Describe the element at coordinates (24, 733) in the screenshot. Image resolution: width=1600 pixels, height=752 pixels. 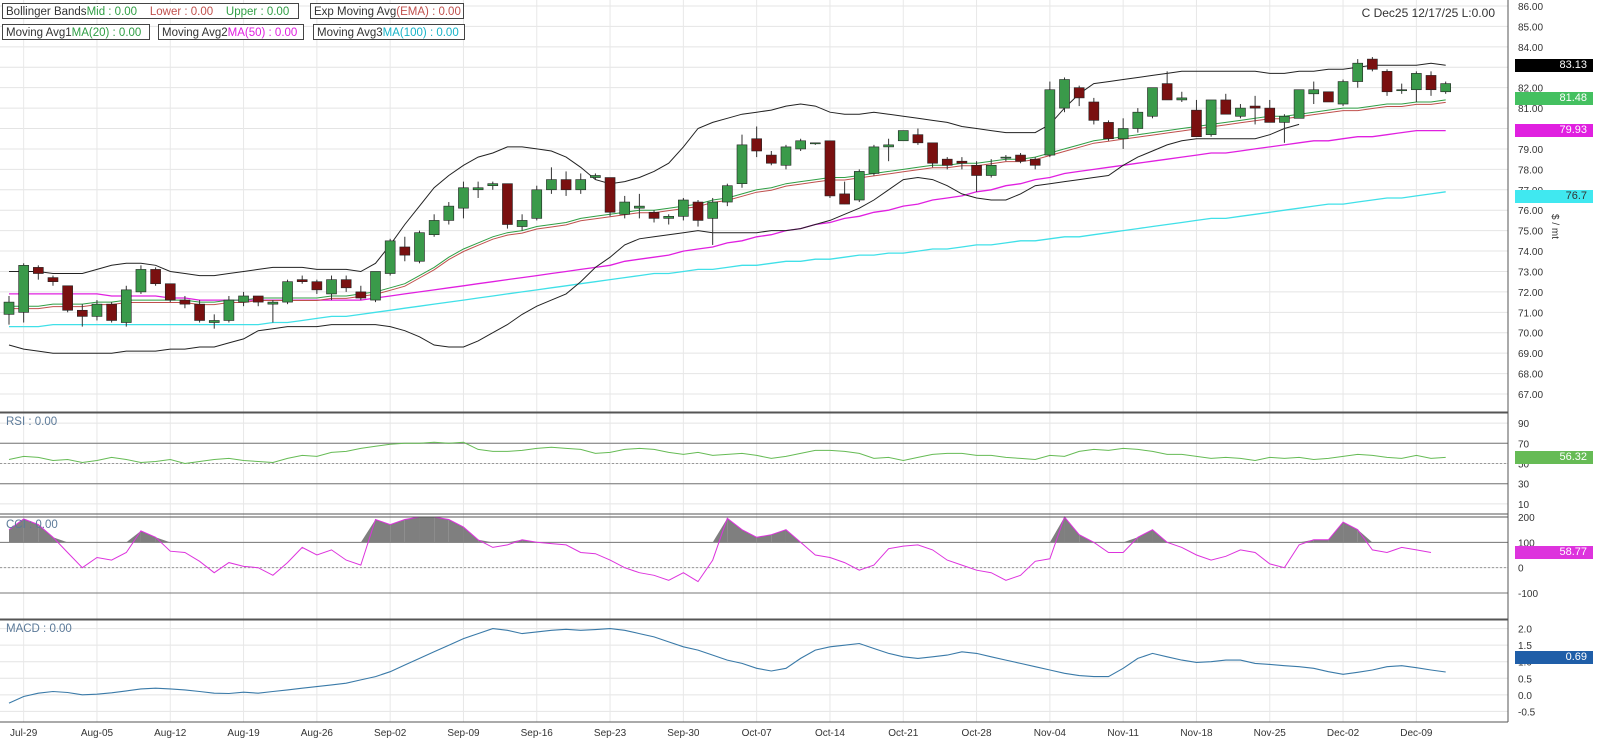
I see `x-tick-label: Jul-29` at that location.